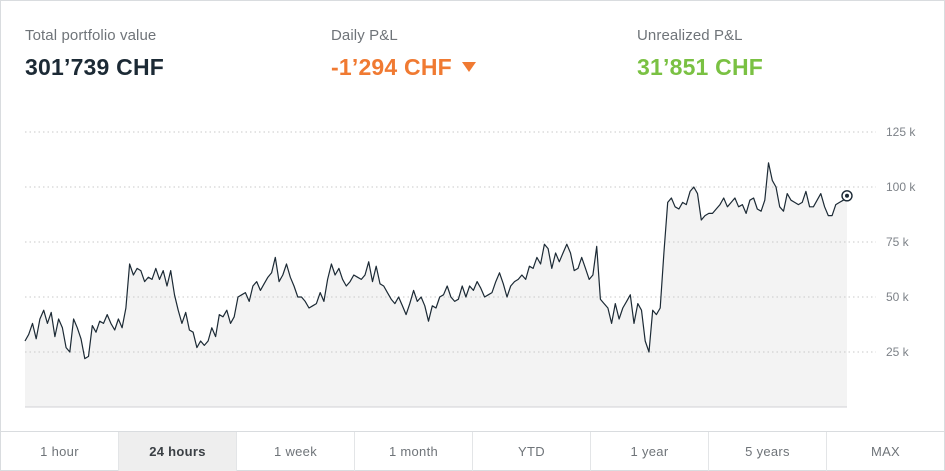 The width and height of the screenshot is (945, 471). Describe the element at coordinates (650, 451) in the screenshot. I see `tab-1-year: 1 year` at that location.